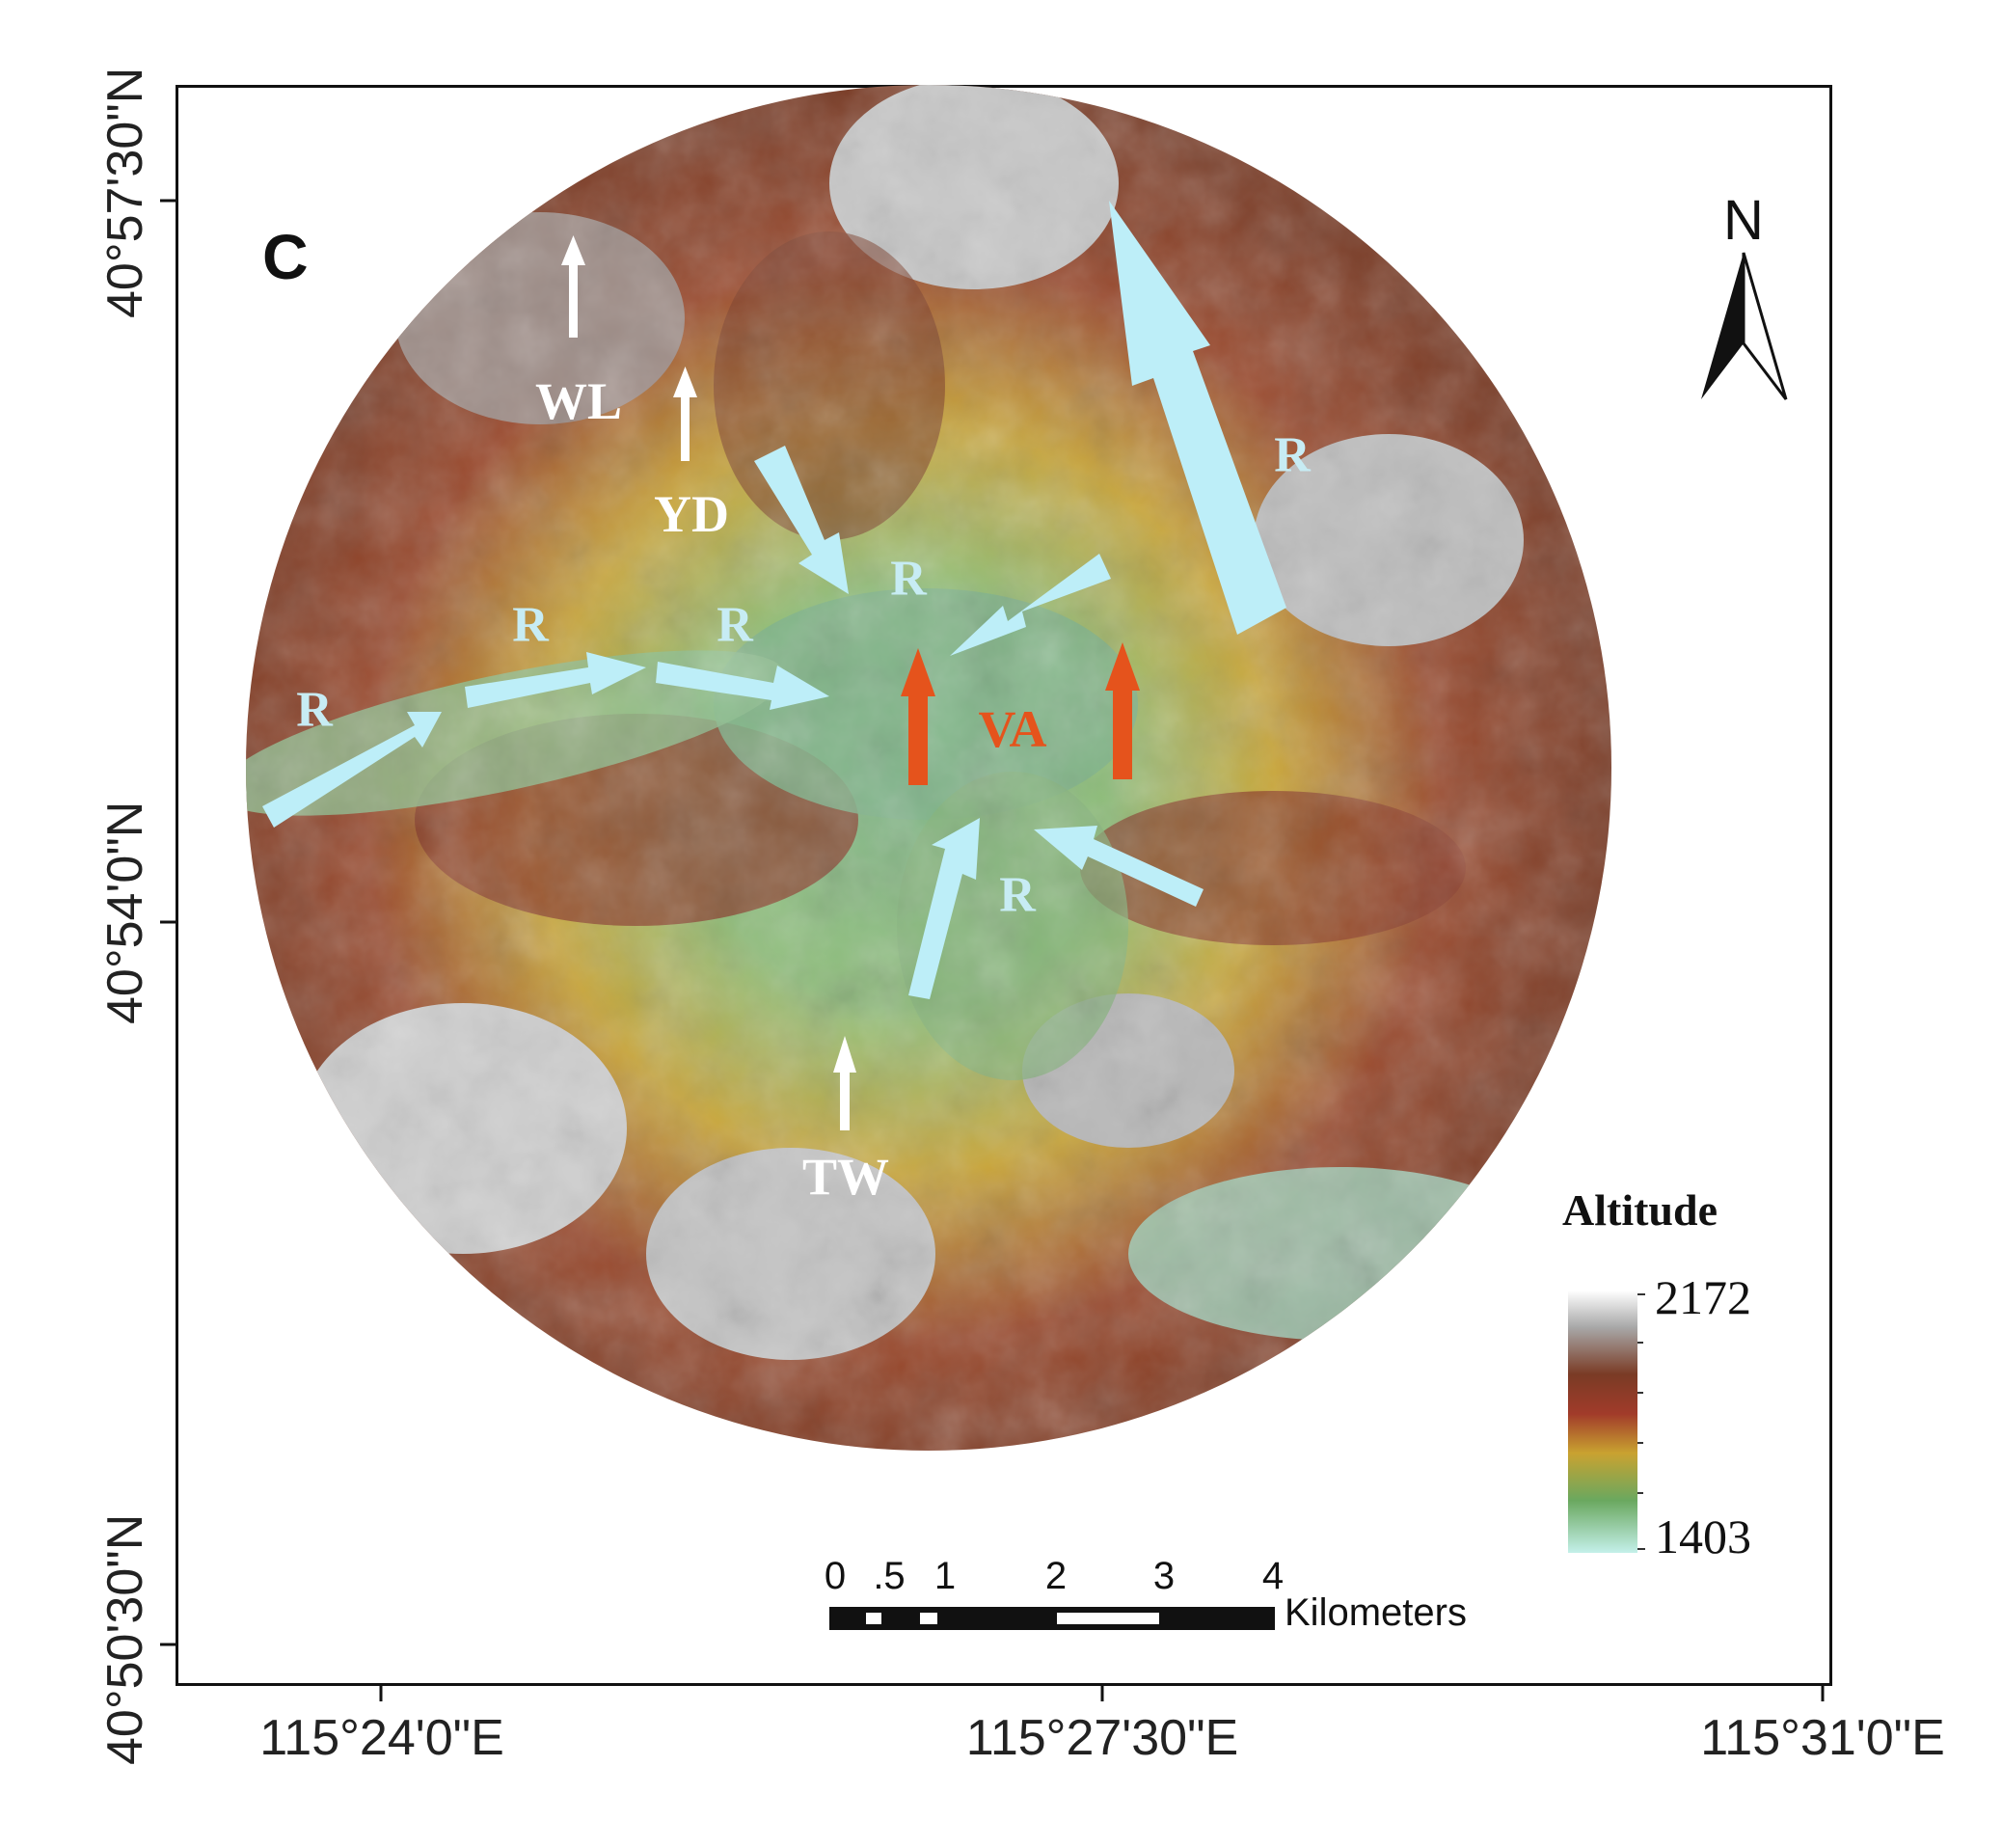 Image resolution: width=2002 pixels, height=1848 pixels. Describe the element at coordinates (125, 1639) in the screenshot. I see `latitude-label-bottom: 40°50'30"N` at that location.